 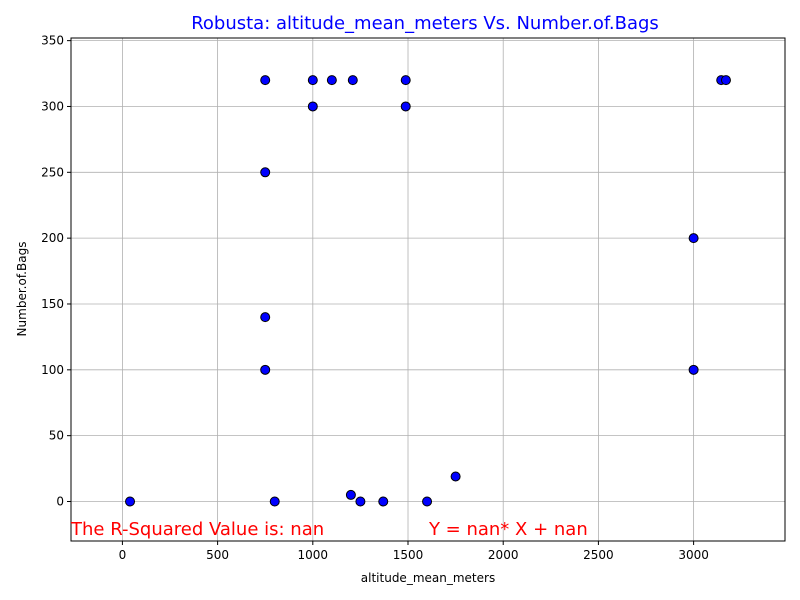 What do you see at coordinates (503, 555) in the screenshot?
I see `x-tick-label: 2000` at bounding box center [503, 555].